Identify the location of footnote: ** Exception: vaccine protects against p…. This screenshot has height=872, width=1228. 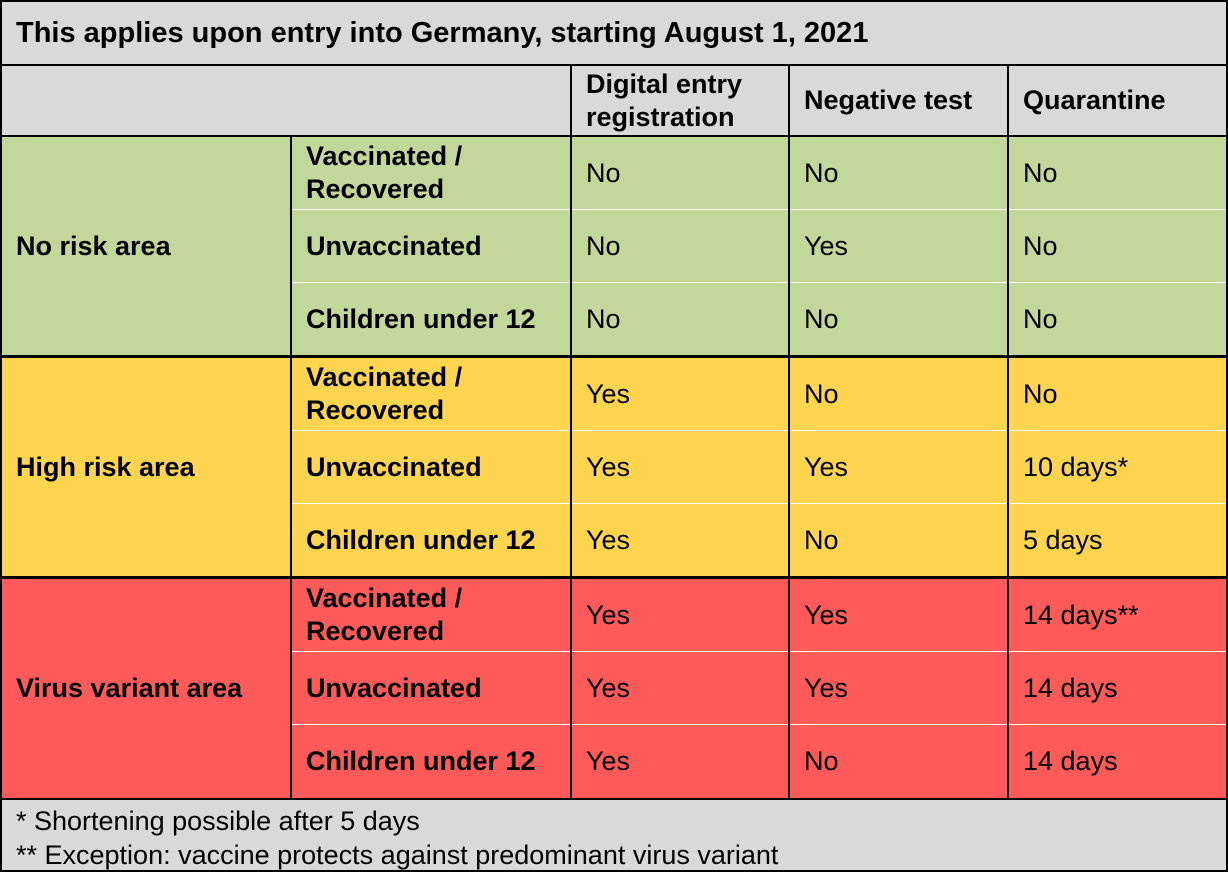
(397, 855).